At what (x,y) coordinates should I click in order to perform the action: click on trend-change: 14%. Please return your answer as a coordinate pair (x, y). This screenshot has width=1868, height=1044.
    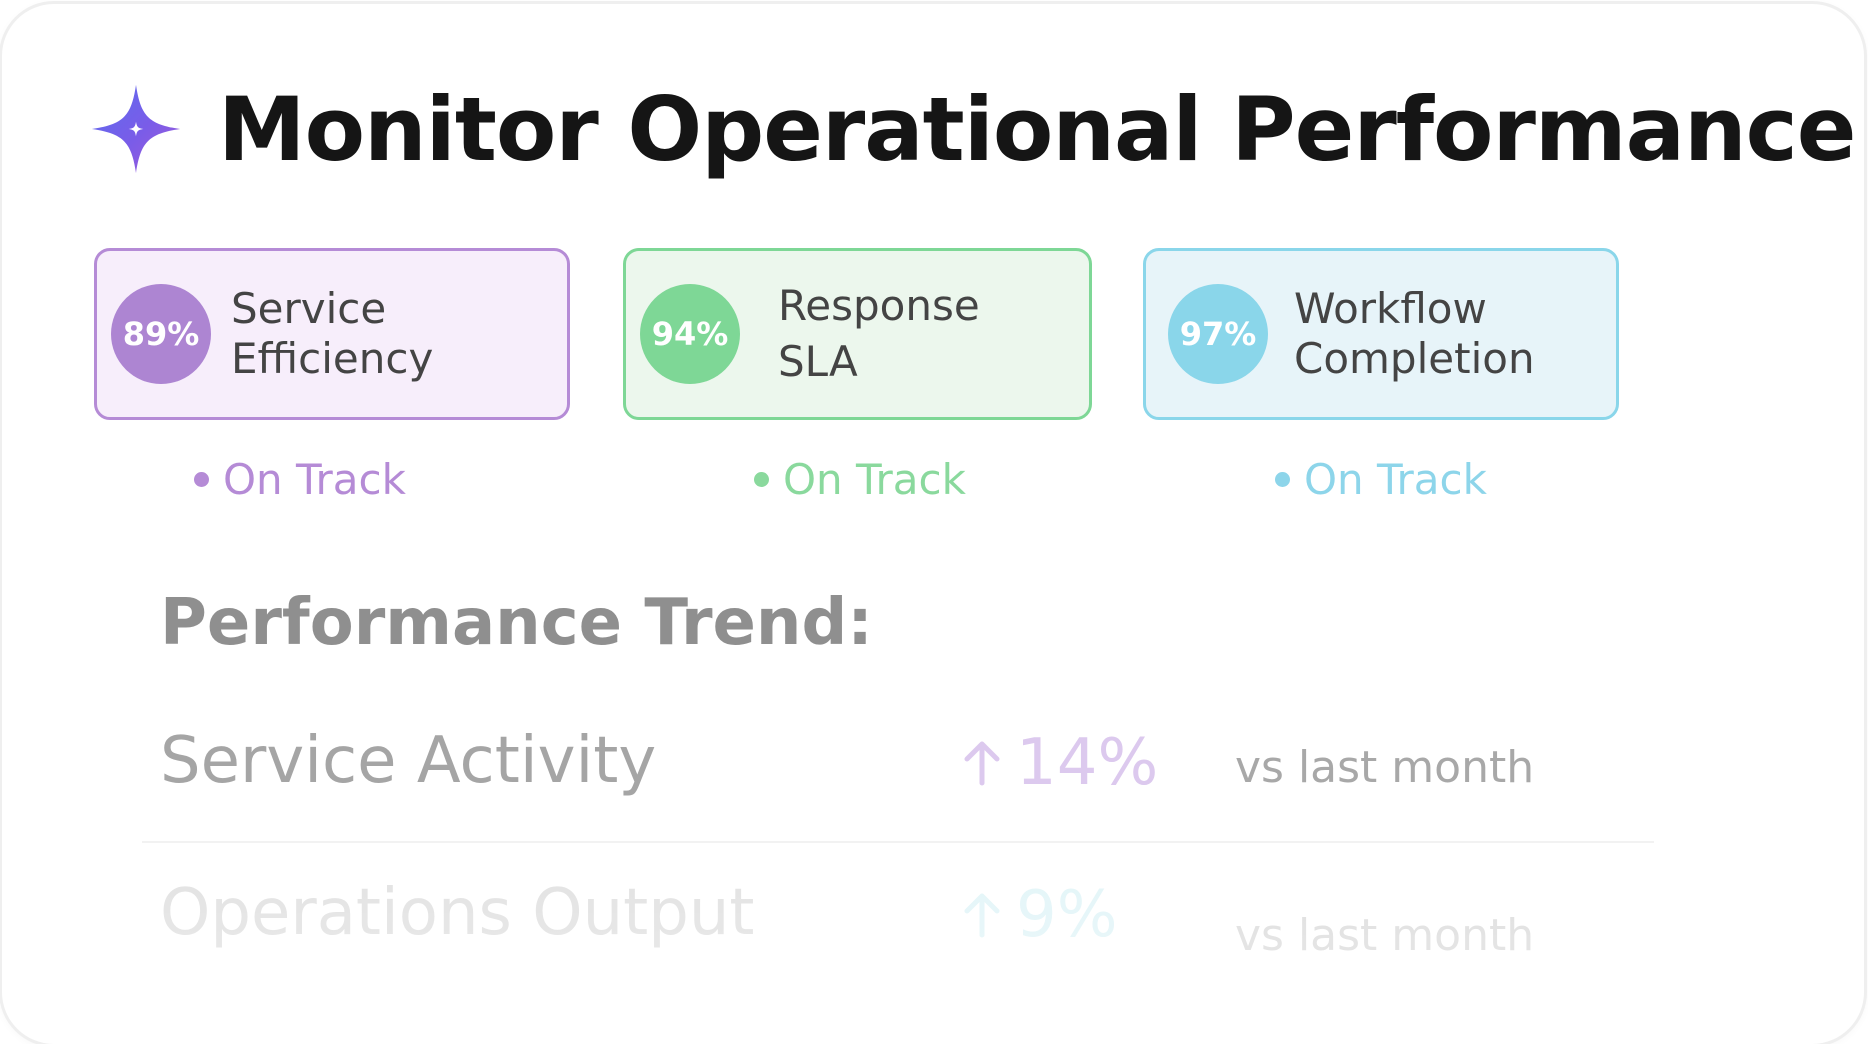
    Looking at the image, I should click on (1060, 763).